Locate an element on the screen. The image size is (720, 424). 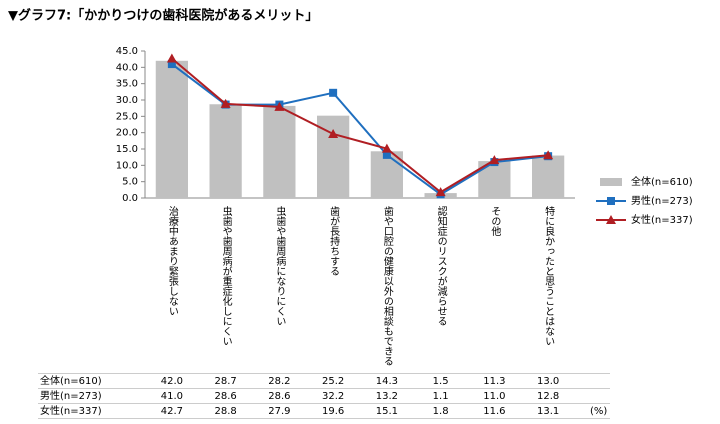
chart-title: ▼グラフ7:「かかりつけの歯科医院があるメリット」 is located at coordinates (163, 16).